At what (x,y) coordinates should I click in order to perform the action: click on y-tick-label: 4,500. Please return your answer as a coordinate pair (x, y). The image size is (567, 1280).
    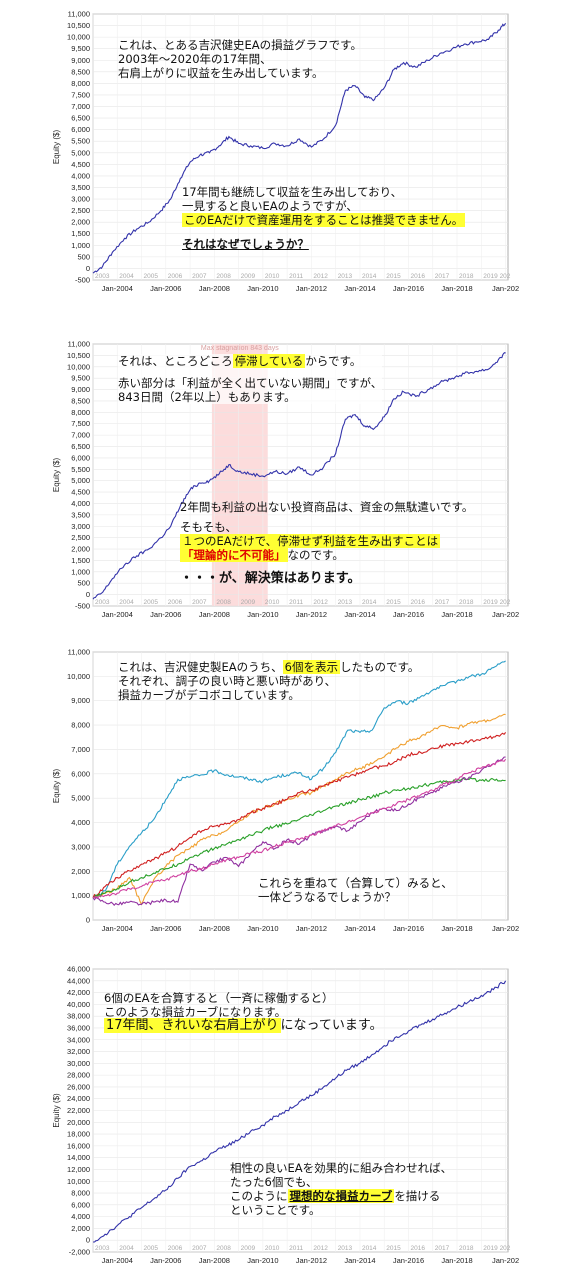
    Looking at the image, I should click on (80, 164).